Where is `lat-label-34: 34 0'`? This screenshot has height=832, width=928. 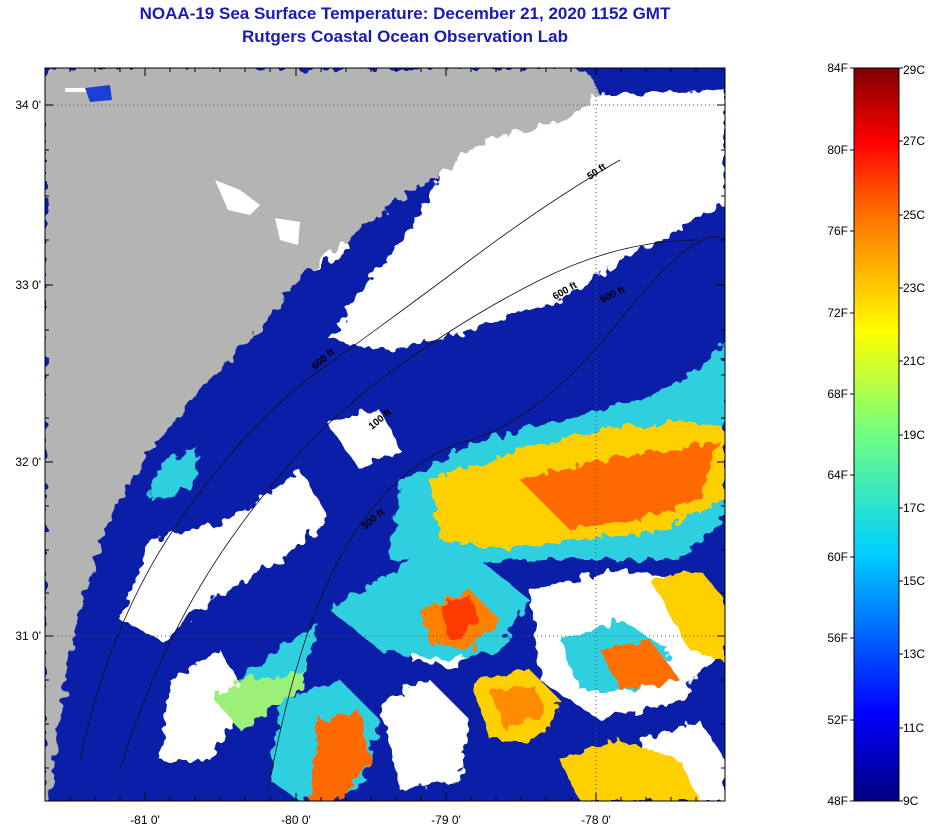 lat-label-34: 34 0' is located at coordinates (28, 105).